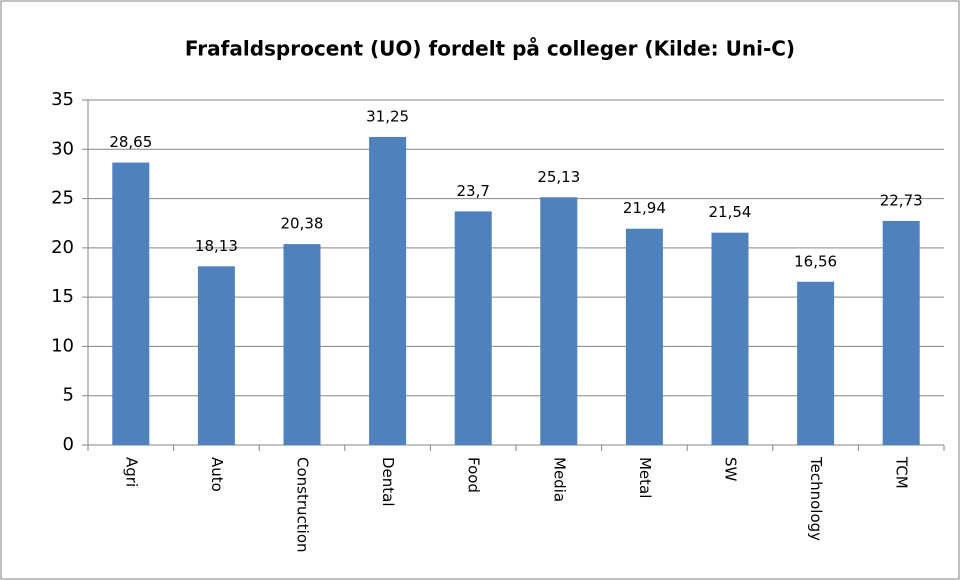  What do you see at coordinates (62, 345) in the screenshot?
I see `y-tick-label: 10` at bounding box center [62, 345].